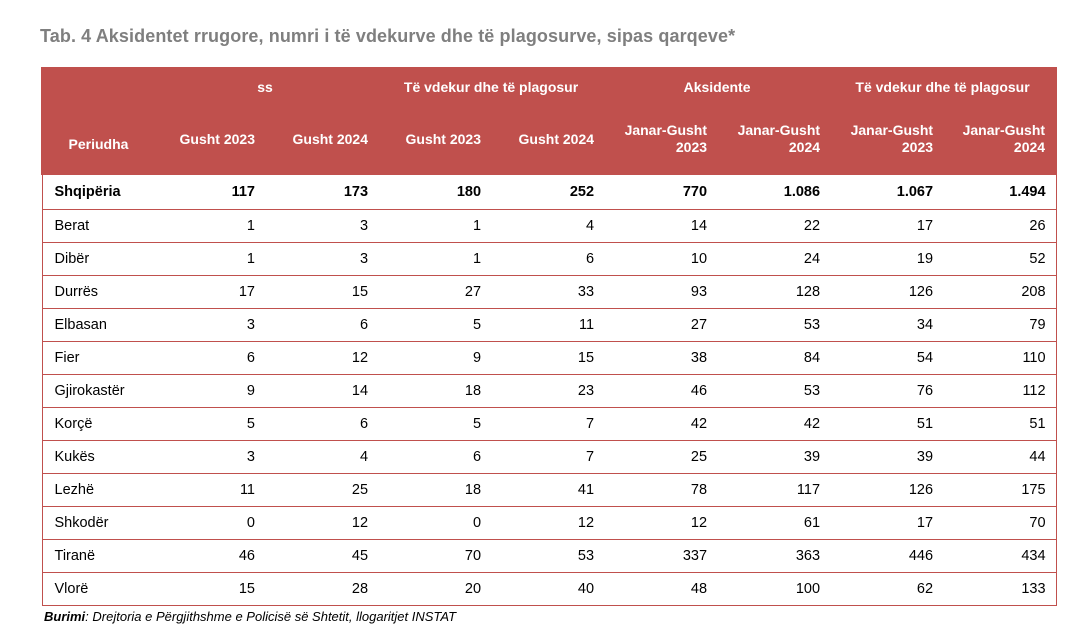 The width and height of the screenshot is (1072, 636). Describe the element at coordinates (1000, 556) in the screenshot. I see `value-cell: 434` at that location.